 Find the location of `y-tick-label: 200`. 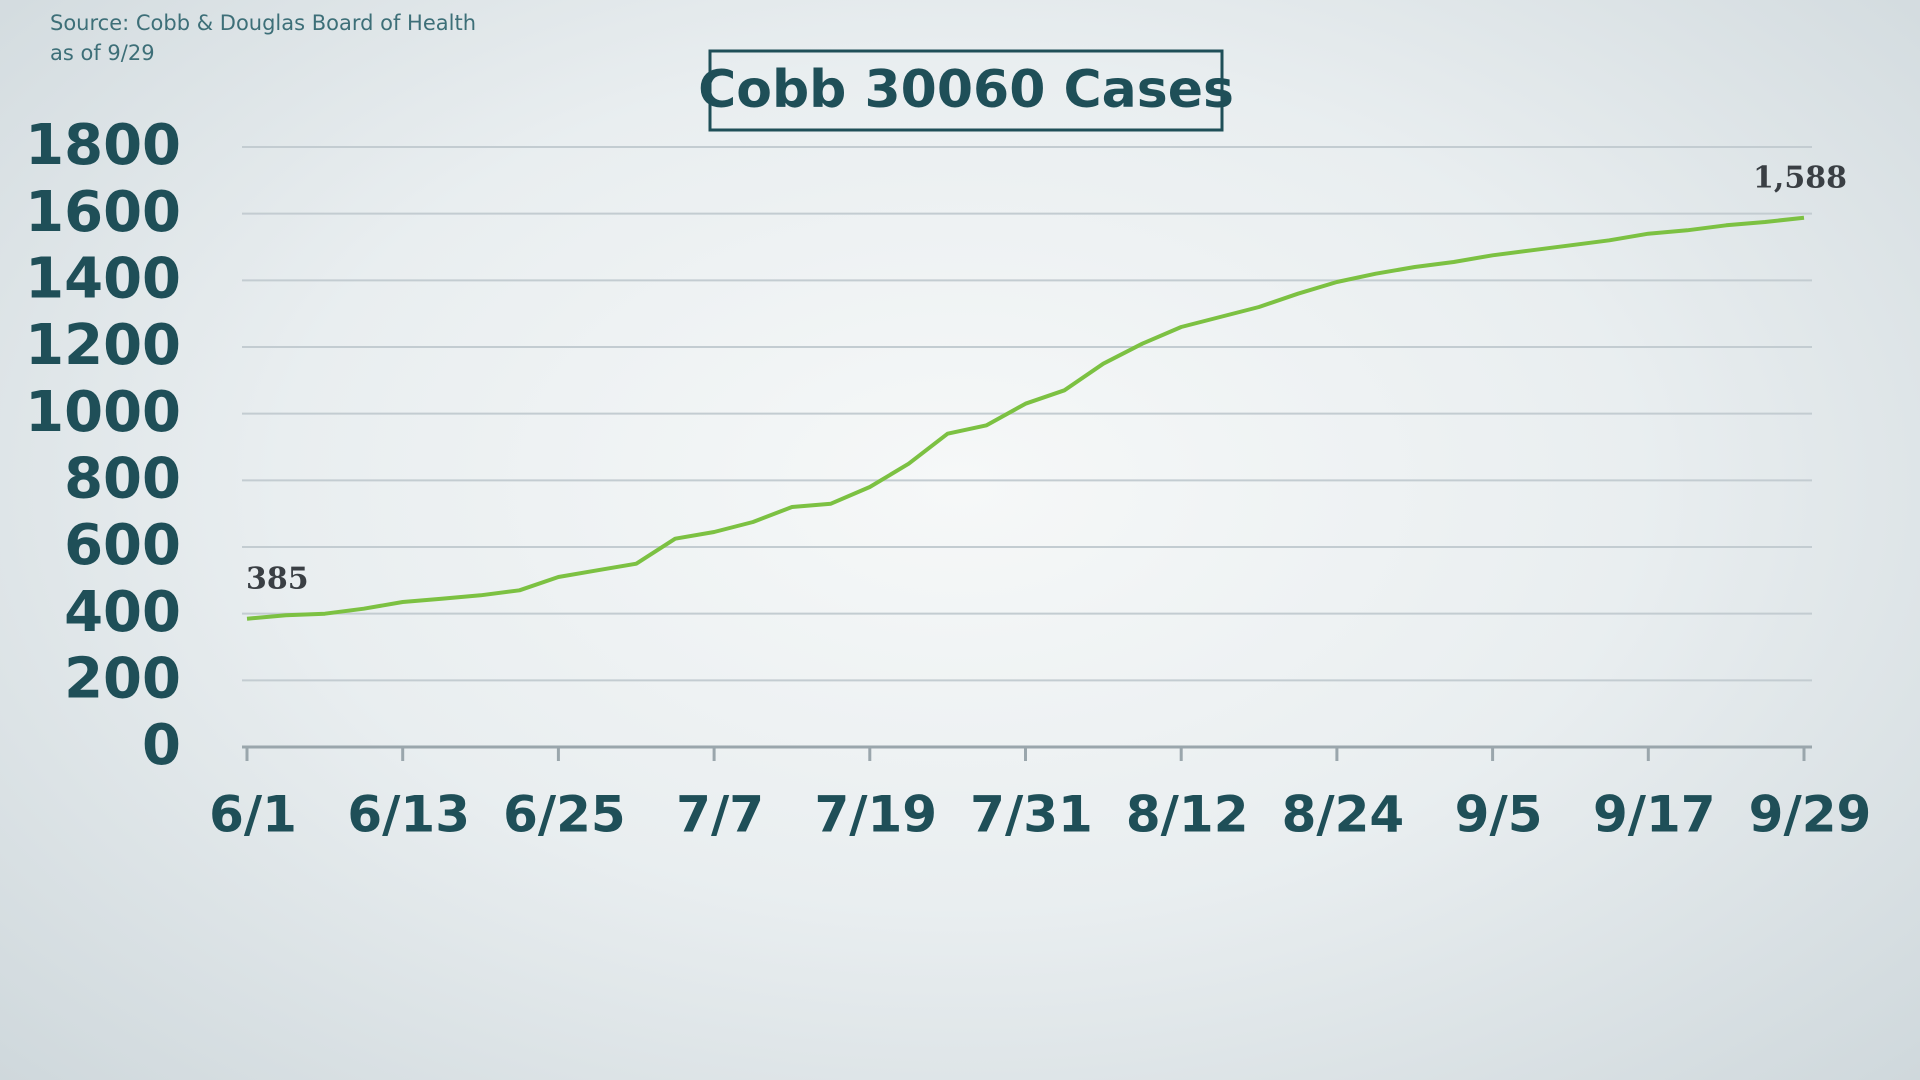

y-tick-label: 200 is located at coordinates (122, 678).